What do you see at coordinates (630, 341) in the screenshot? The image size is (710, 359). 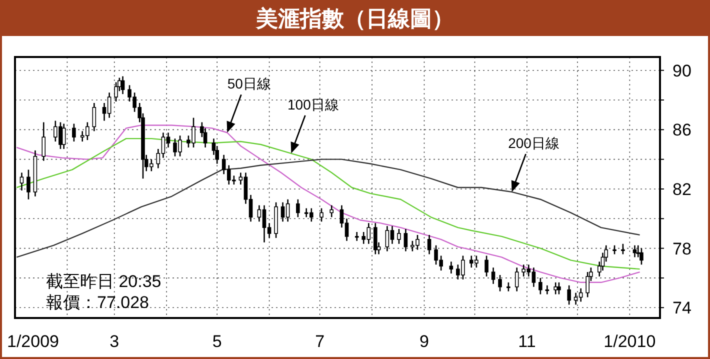 I see `x-tick-label: 1/2010` at bounding box center [630, 341].